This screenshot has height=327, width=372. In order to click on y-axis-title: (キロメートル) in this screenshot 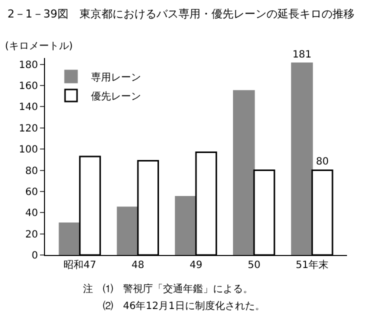, I will do `click(39, 46)`.